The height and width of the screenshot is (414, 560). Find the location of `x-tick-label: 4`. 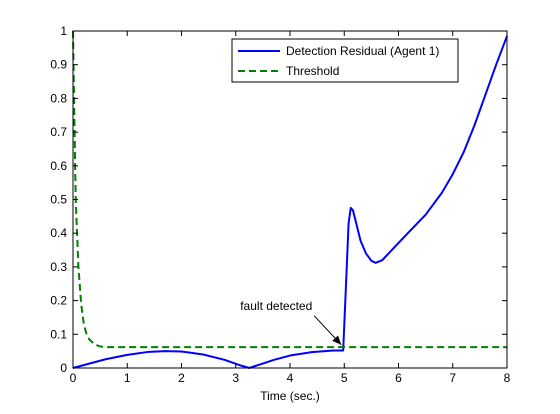

x-tick-label: 4 is located at coordinates (290, 378).